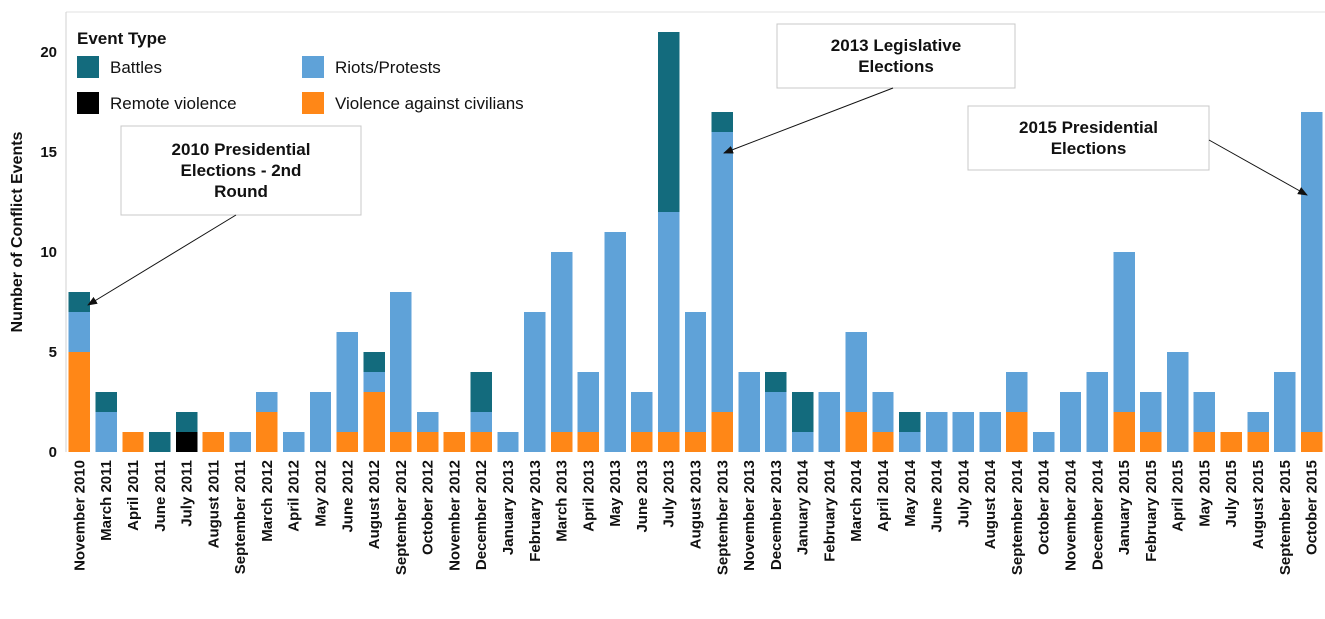  What do you see at coordinates (990, 504) in the screenshot?
I see `x-tick-label: August 2014` at bounding box center [990, 504].